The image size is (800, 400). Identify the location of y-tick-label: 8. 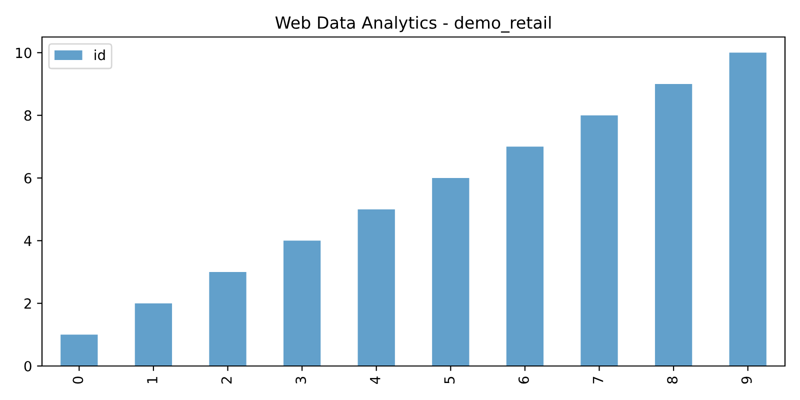
(28, 115).